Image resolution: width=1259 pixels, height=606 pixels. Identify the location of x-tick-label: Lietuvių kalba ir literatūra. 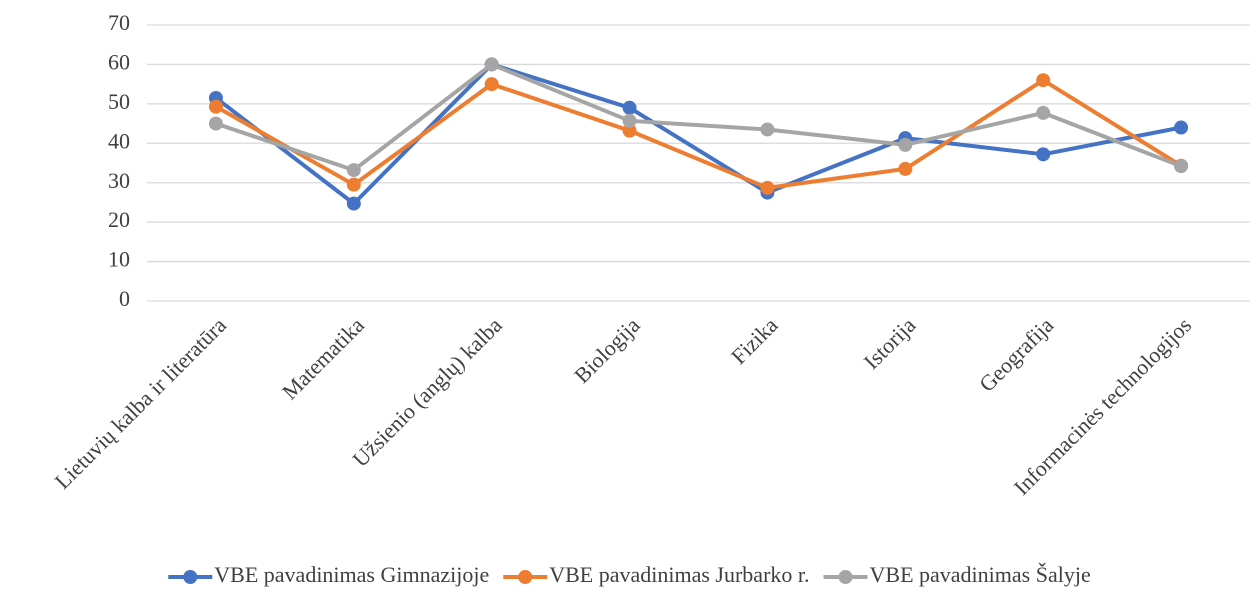
(141, 403).